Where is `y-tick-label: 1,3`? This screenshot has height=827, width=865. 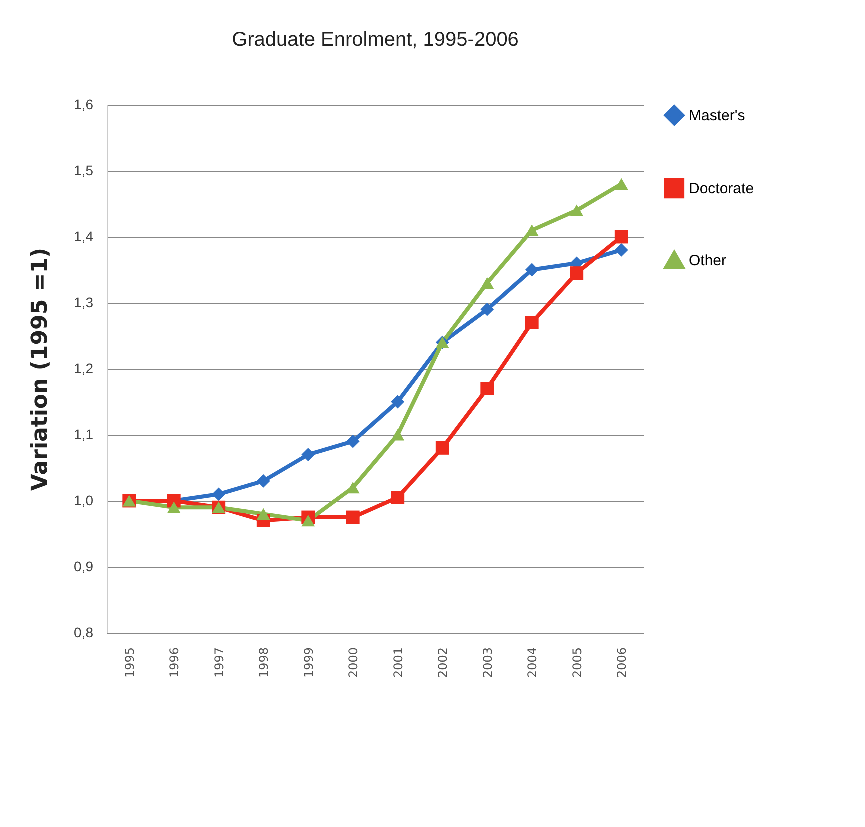 y-tick-label: 1,3 is located at coordinates (84, 302).